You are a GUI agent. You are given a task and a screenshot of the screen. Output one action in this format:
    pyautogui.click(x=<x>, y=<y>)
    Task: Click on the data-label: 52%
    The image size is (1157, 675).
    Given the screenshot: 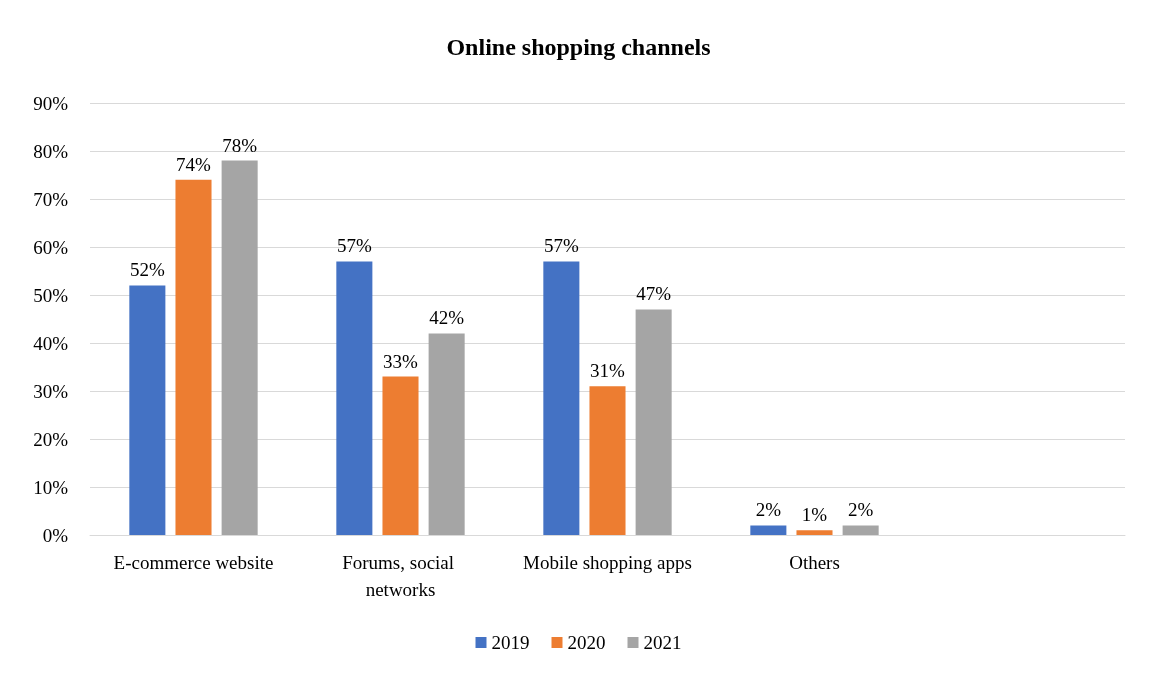 What is the action you would take?
    pyautogui.click(x=147, y=270)
    